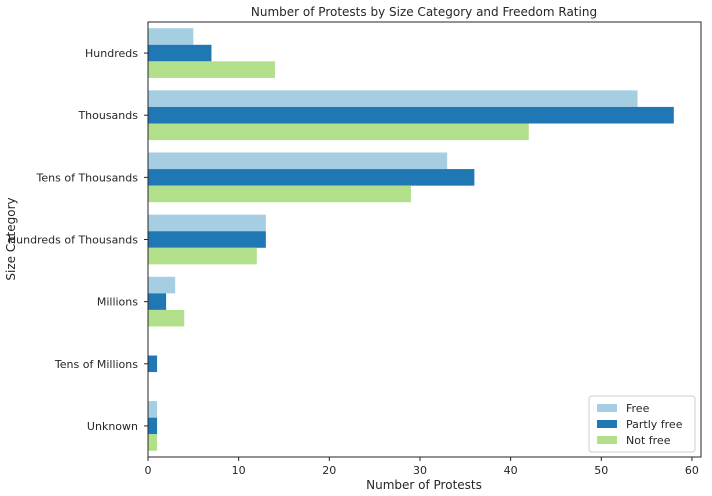 This screenshot has width=712, height=496. What do you see at coordinates (607, 408) in the screenshot?
I see `legend-swatch-free` at bounding box center [607, 408].